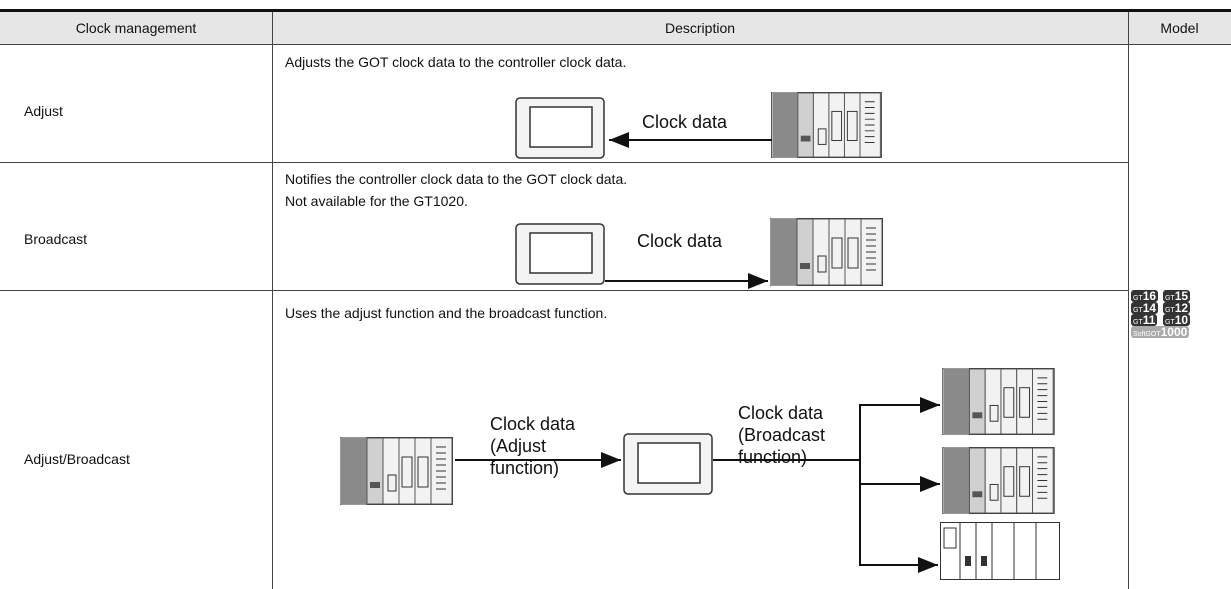 Image resolution: width=1231 pixels, height=589 pixels. I want to click on header: Description, so click(700, 28).